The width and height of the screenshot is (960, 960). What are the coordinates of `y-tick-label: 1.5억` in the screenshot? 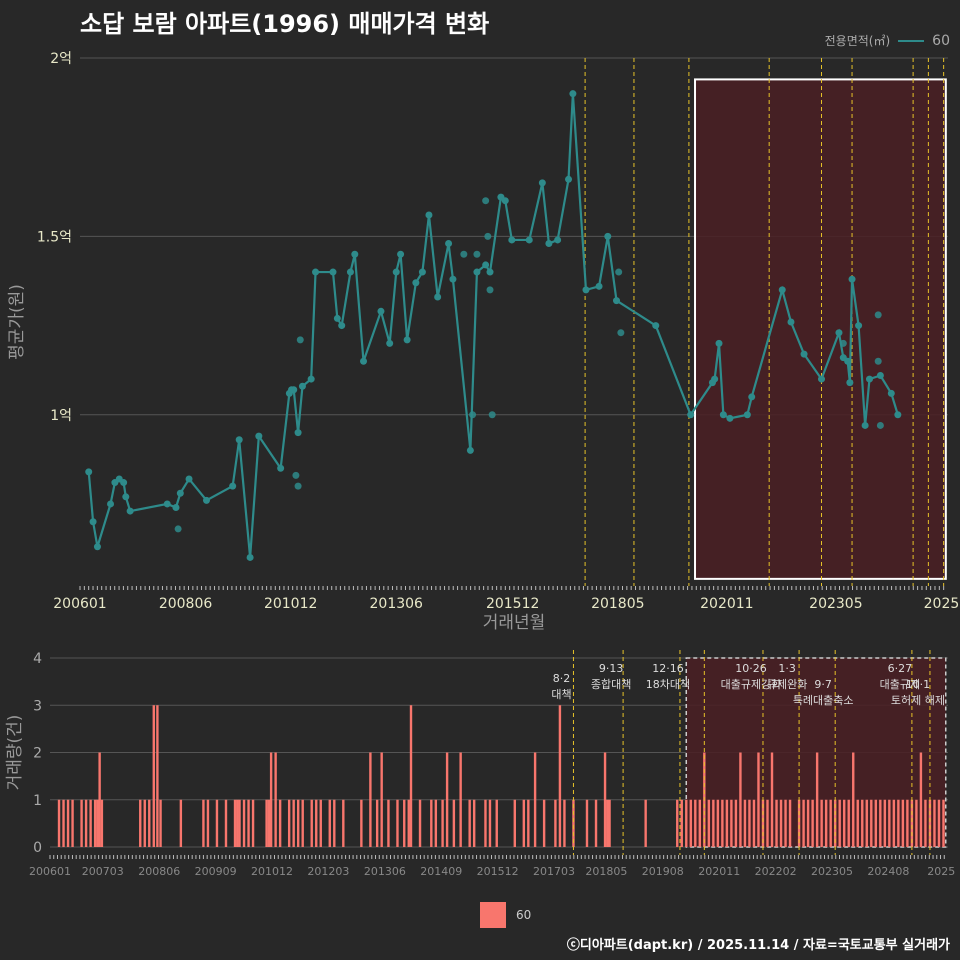 It's located at (54, 237).